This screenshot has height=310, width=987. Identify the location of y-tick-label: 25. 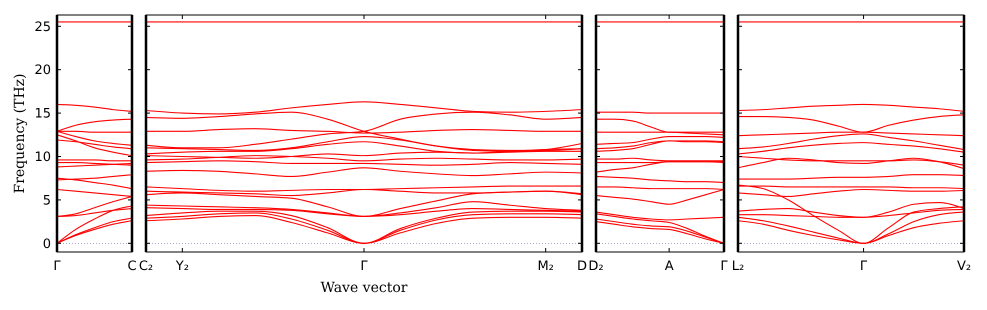
(42, 27).